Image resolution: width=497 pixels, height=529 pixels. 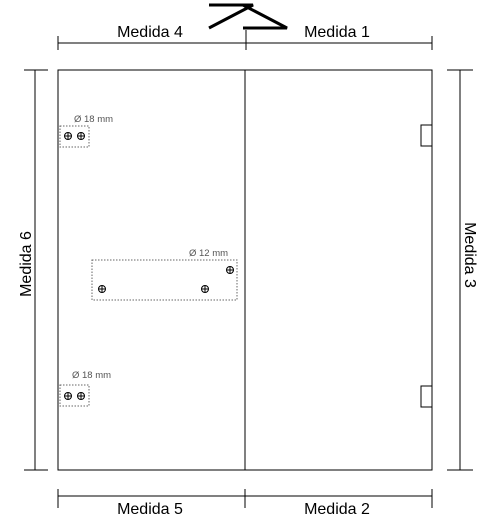 I want to click on hinge-top, so click(x=426, y=135).